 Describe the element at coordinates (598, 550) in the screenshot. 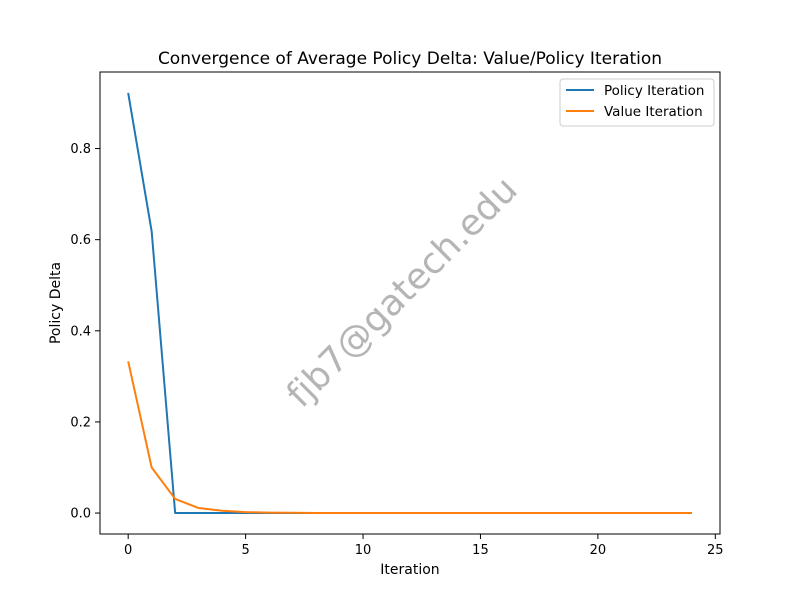

I see `x-tick-label: 20` at that location.